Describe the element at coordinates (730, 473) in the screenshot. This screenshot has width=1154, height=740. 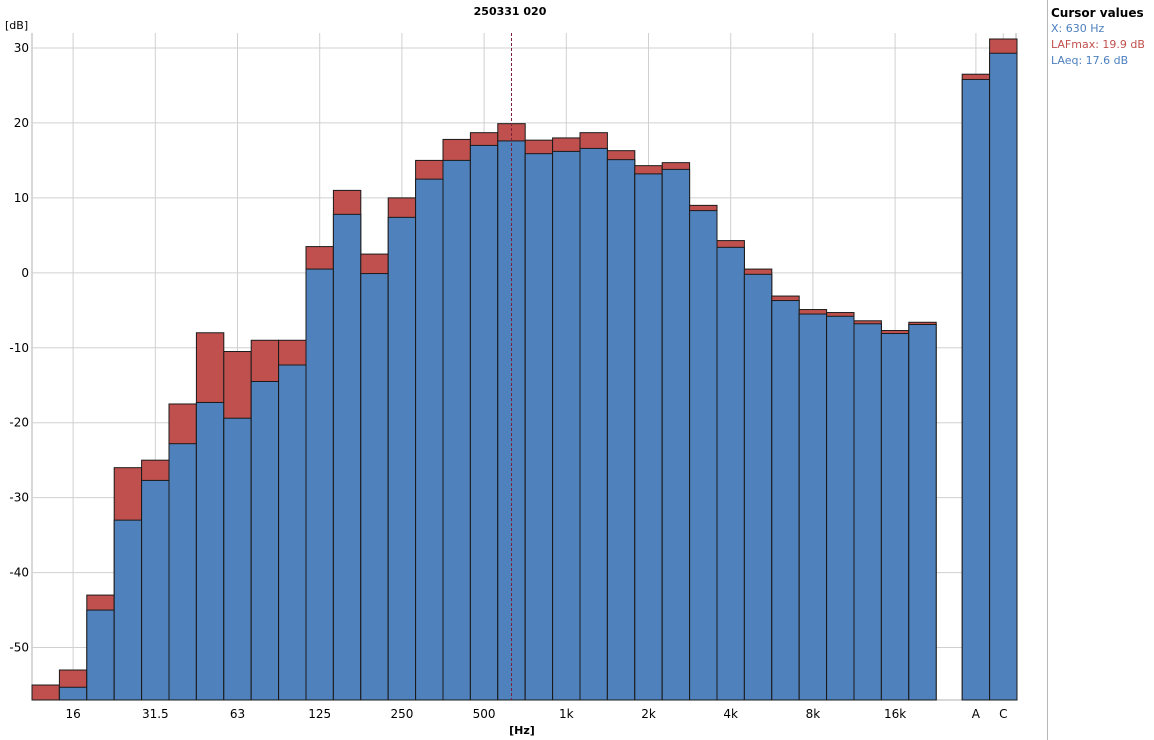
I see `bar-laeq-4k` at that location.